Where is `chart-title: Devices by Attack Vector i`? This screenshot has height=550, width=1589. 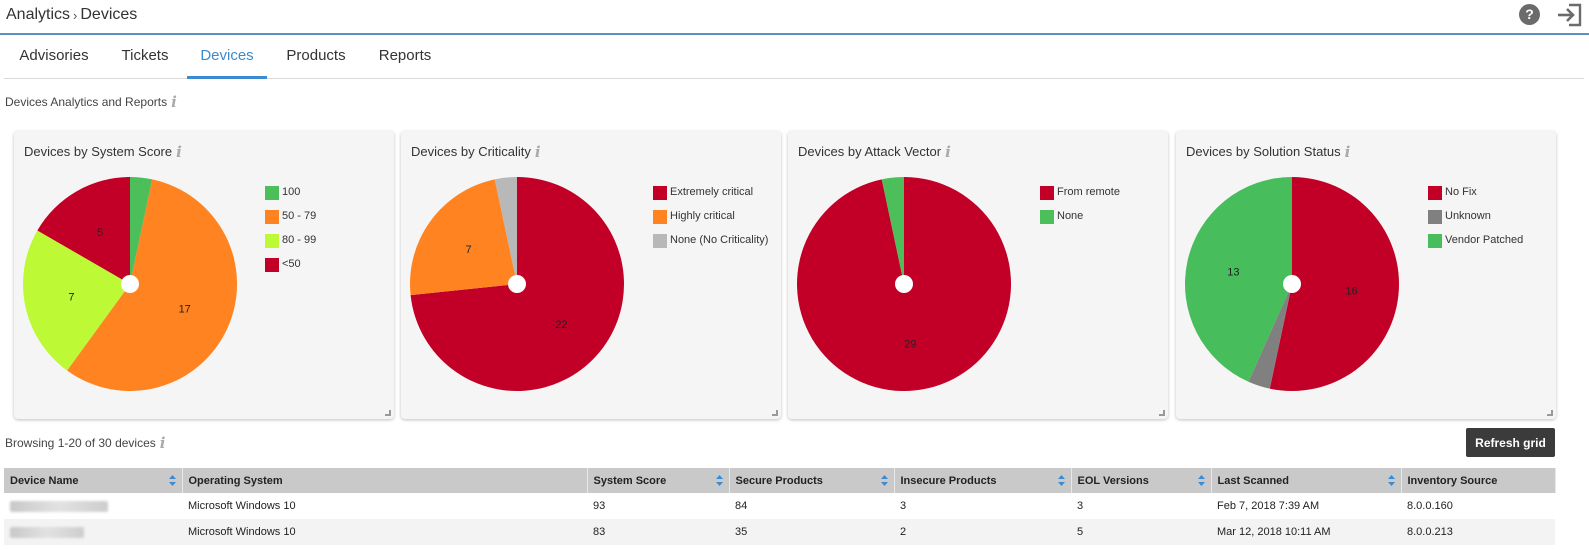 chart-title: Devices by Attack Vector i is located at coordinates (874, 152).